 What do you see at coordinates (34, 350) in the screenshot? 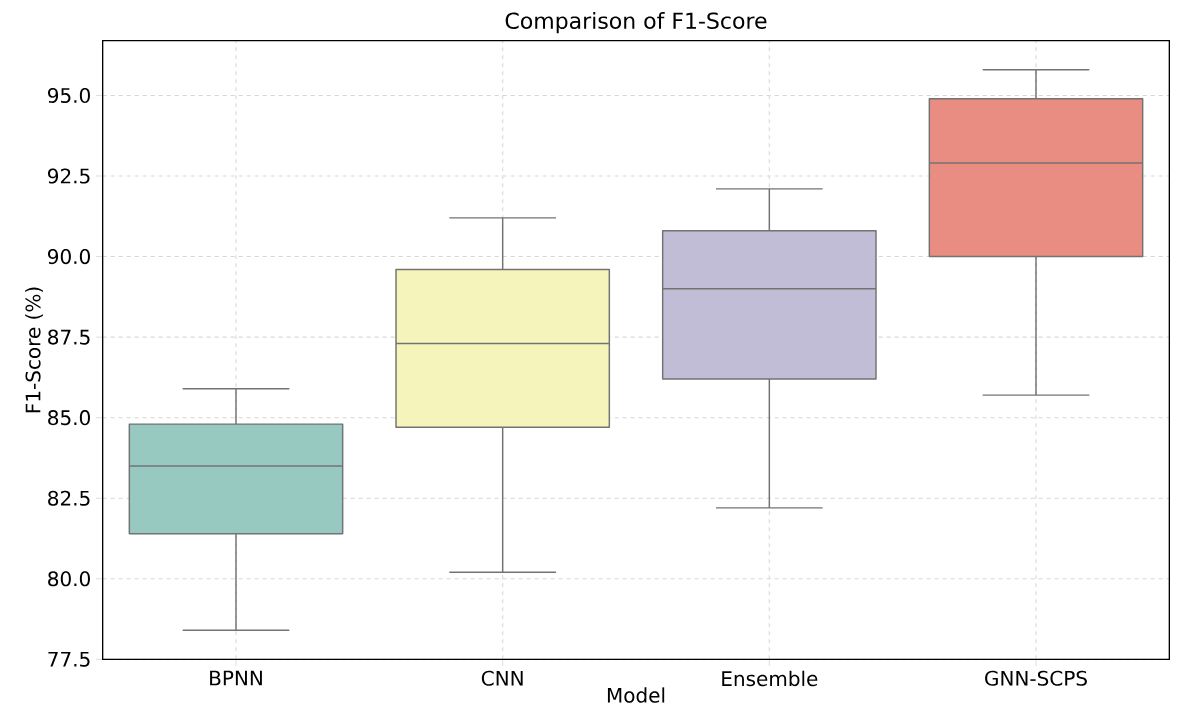
I see `y-axis-title: F1-Score (%)` at bounding box center [34, 350].